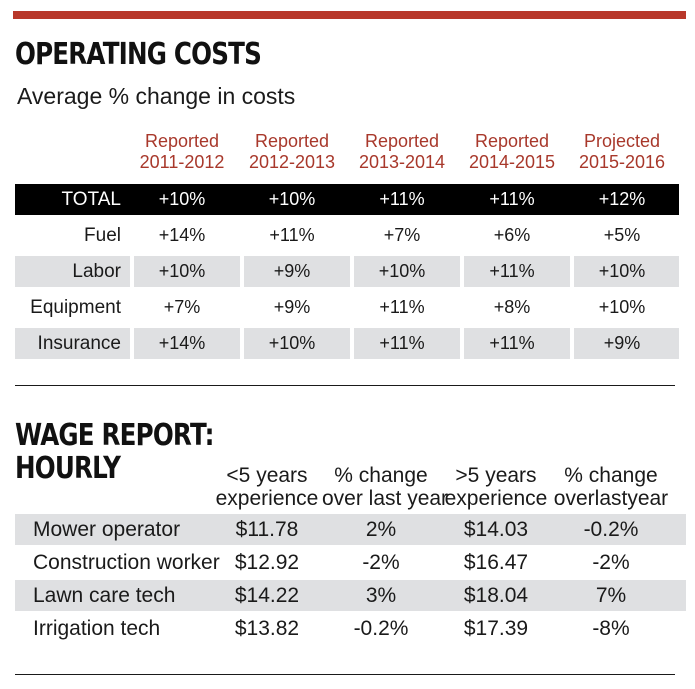 Image resolution: width=695 pixels, height=689 pixels. I want to click on table-cell: +8%, so click(512, 307).